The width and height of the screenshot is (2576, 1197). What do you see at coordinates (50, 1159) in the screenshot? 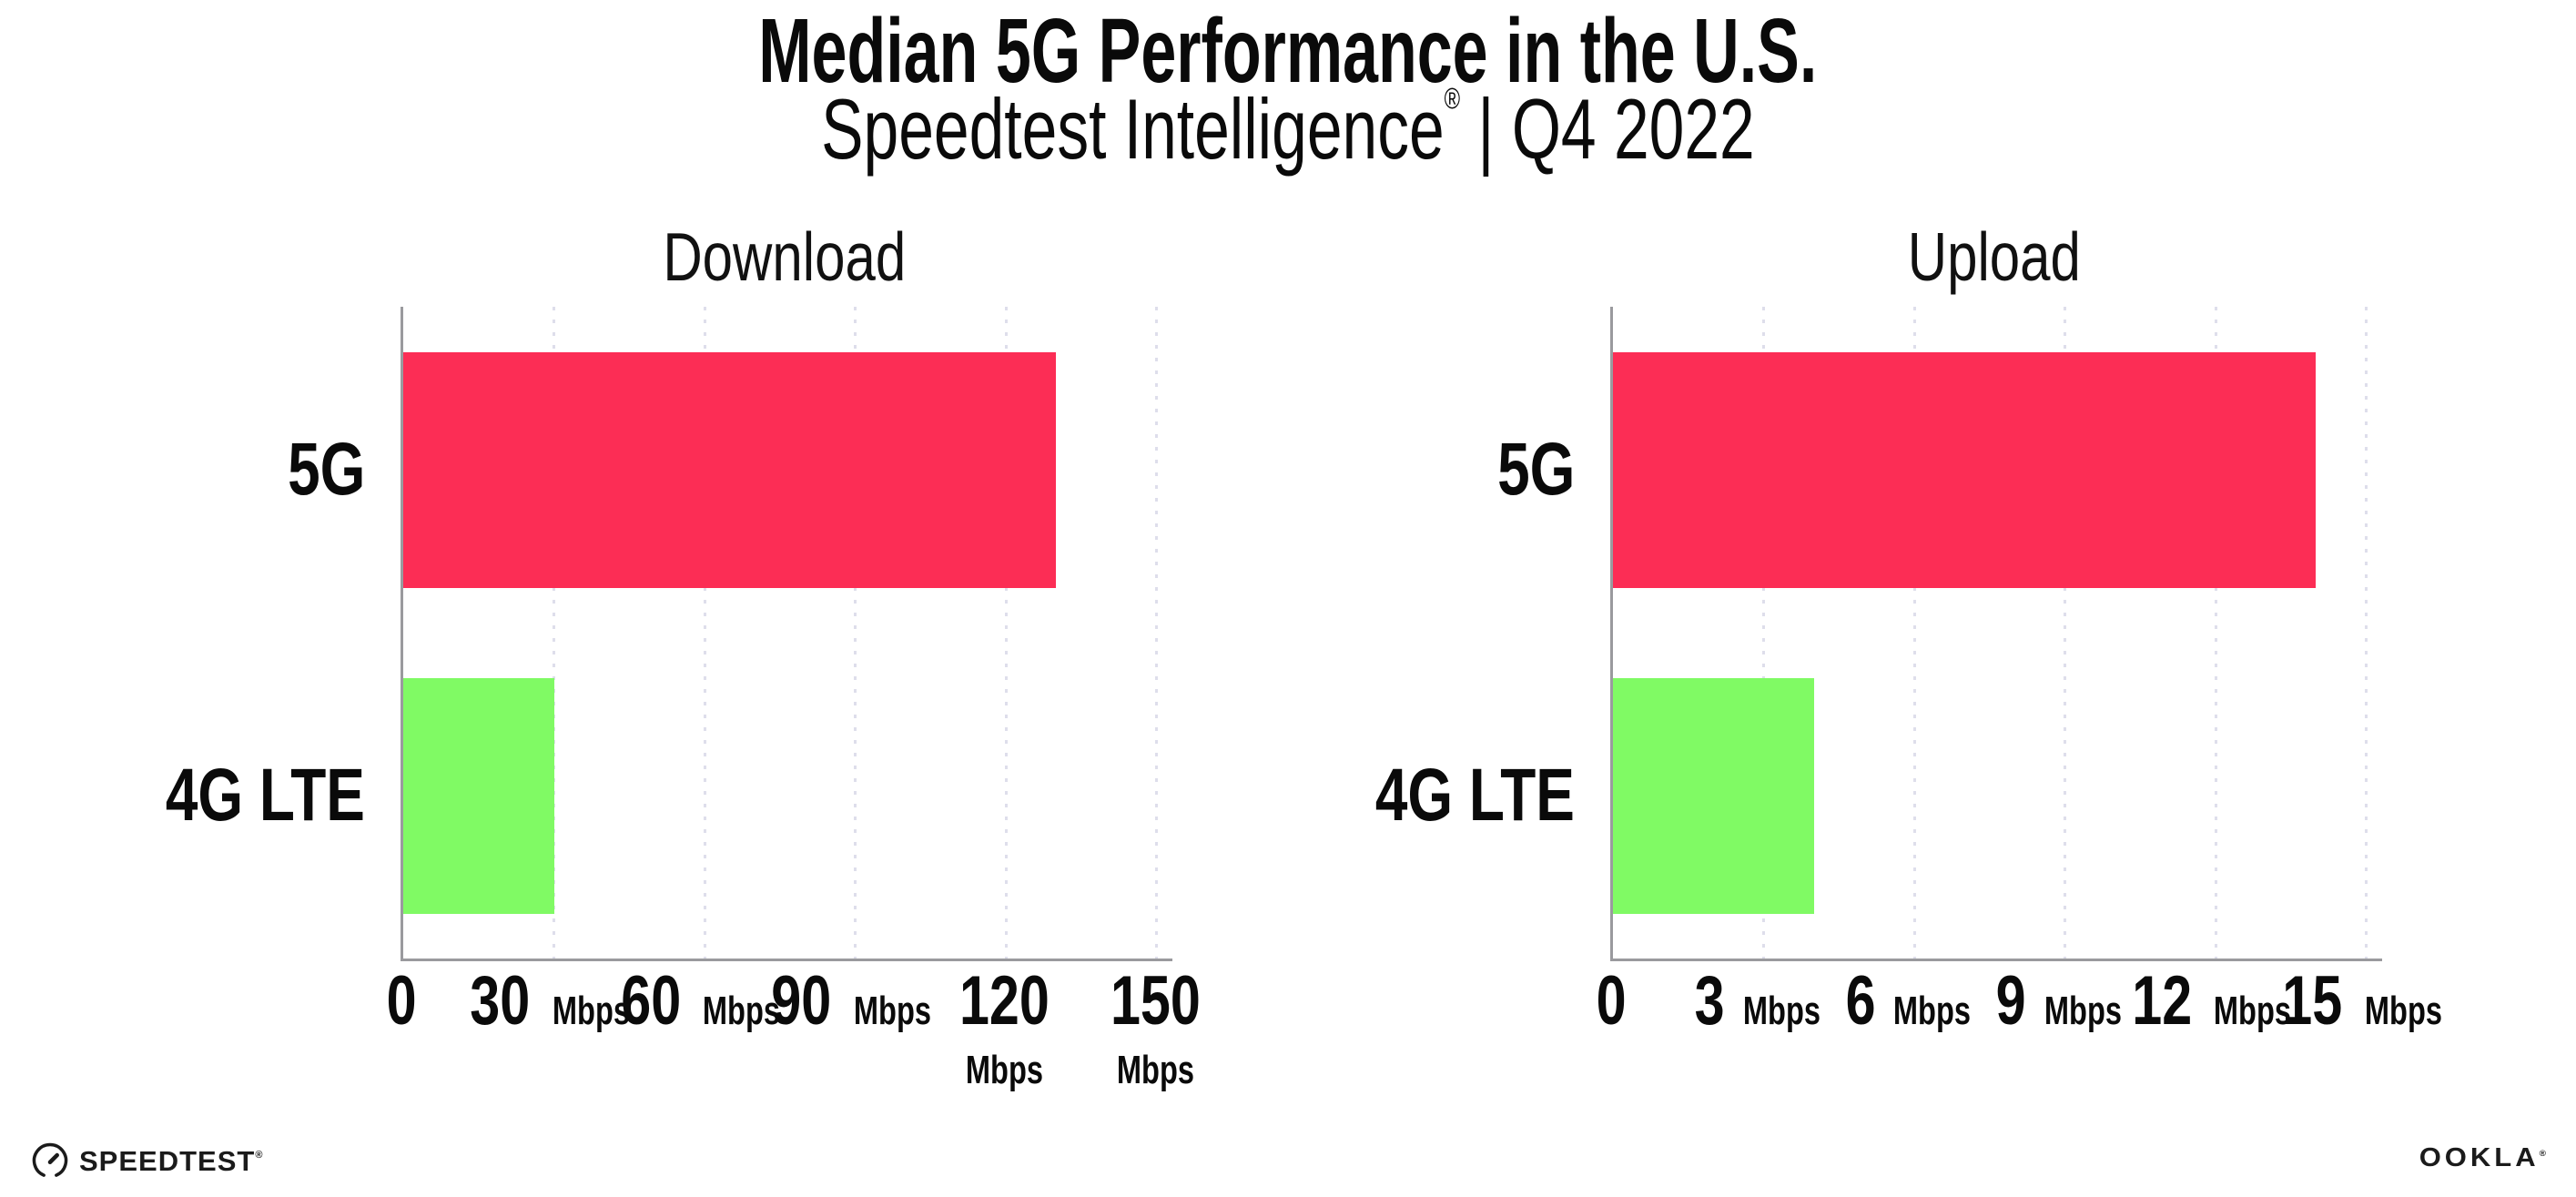
I see `speedtest-gauge-icon` at bounding box center [50, 1159].